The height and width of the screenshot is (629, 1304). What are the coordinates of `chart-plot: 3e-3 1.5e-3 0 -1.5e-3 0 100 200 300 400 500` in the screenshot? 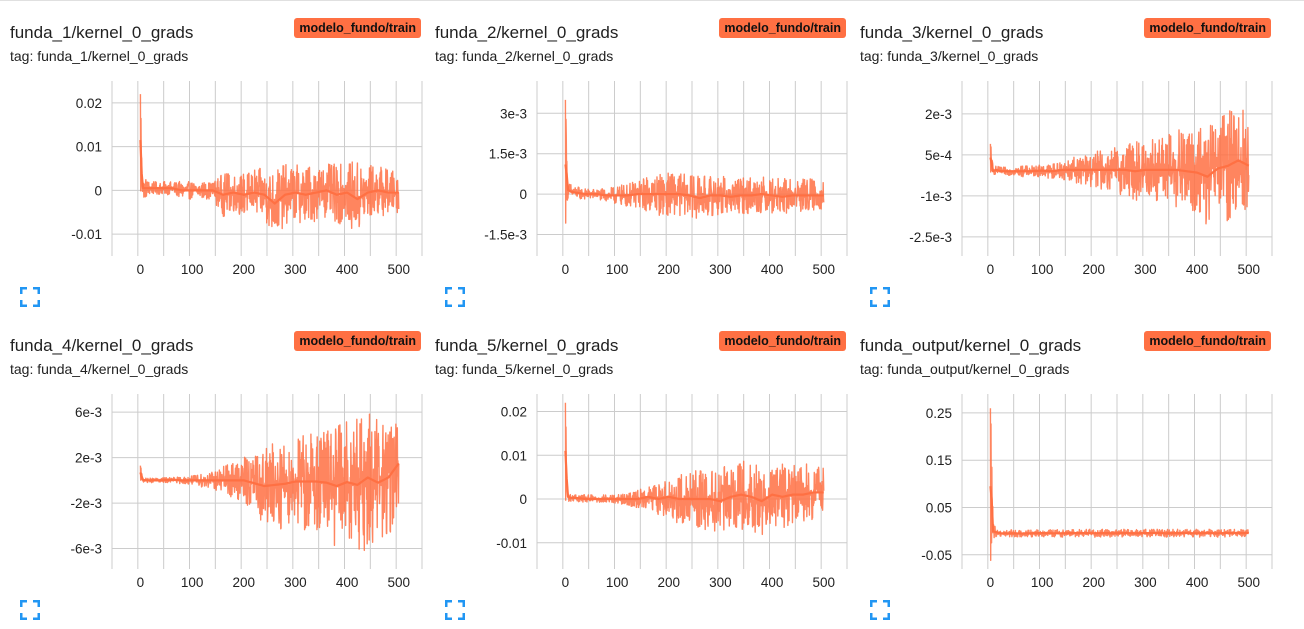 It's located at (666, 179).